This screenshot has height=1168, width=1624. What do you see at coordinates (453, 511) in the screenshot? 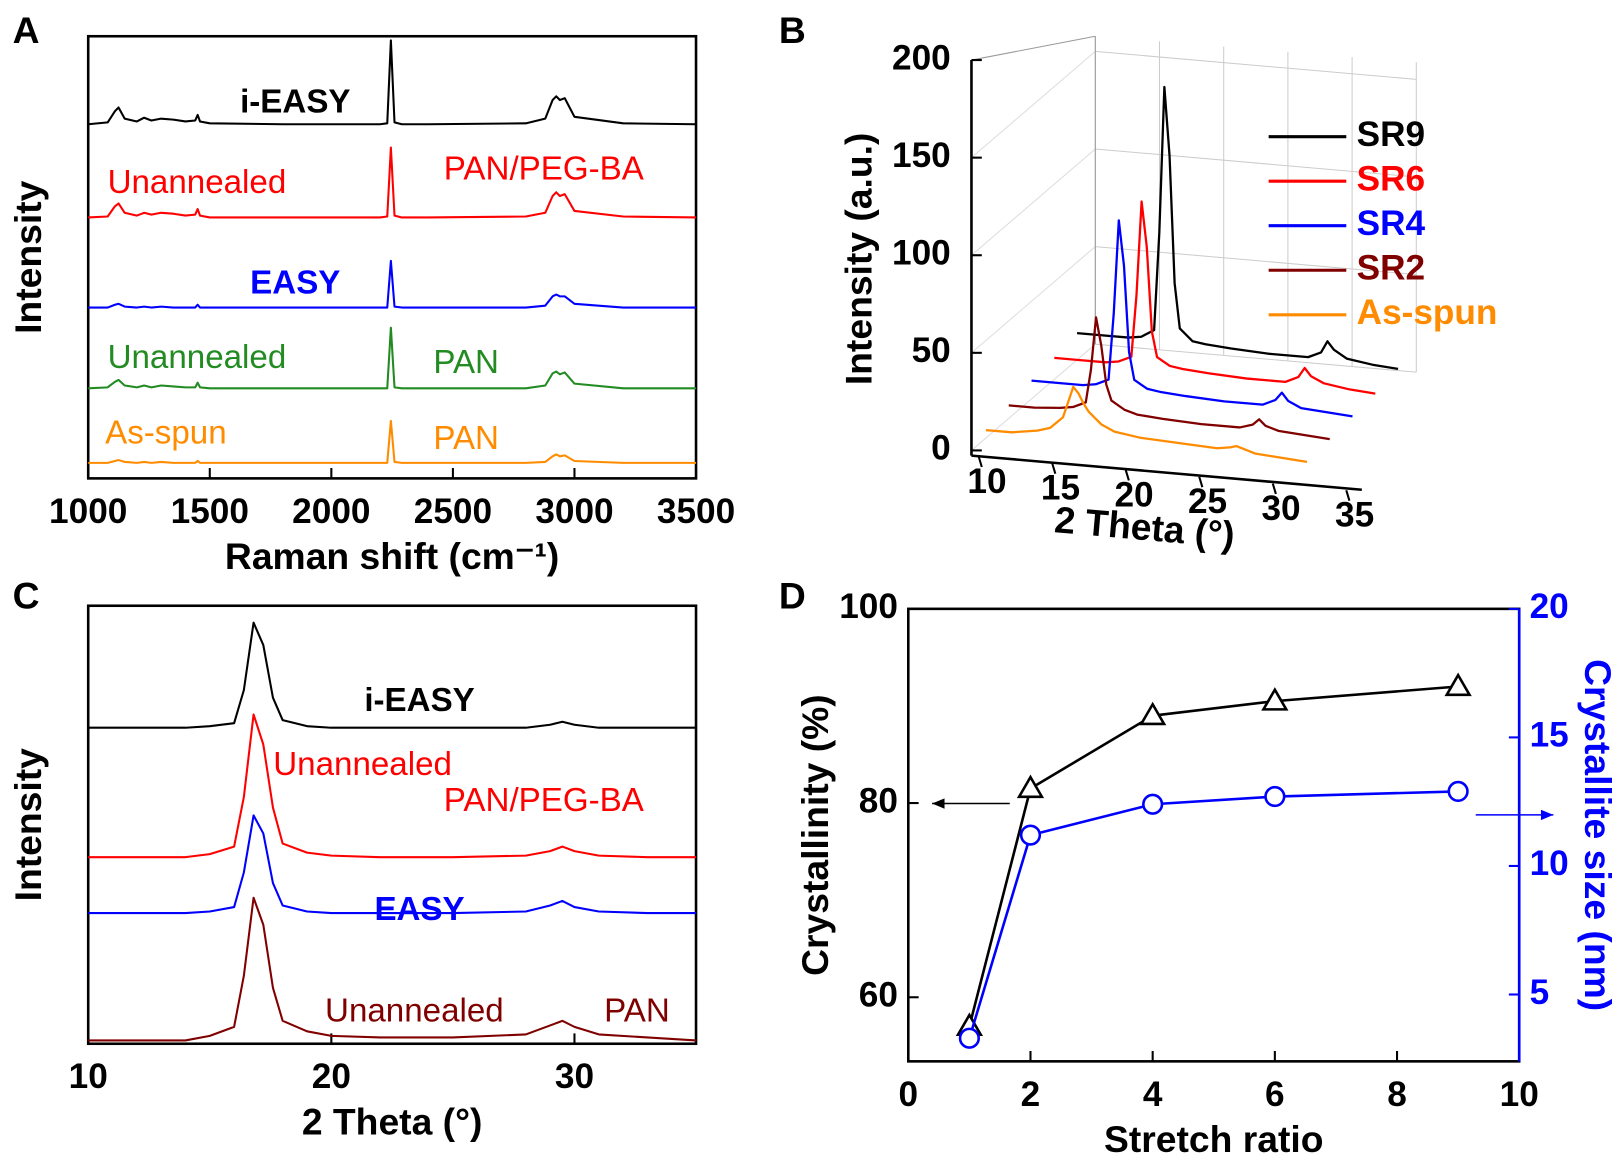
I see `x-tick-label: 2500` at bounding box center [453, 511].